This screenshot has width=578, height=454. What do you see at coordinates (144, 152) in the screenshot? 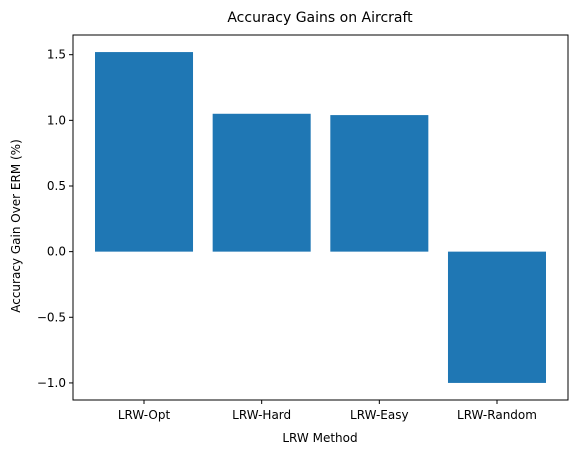
I see `bar-lrw-opt` at bounding box center [144, 152].